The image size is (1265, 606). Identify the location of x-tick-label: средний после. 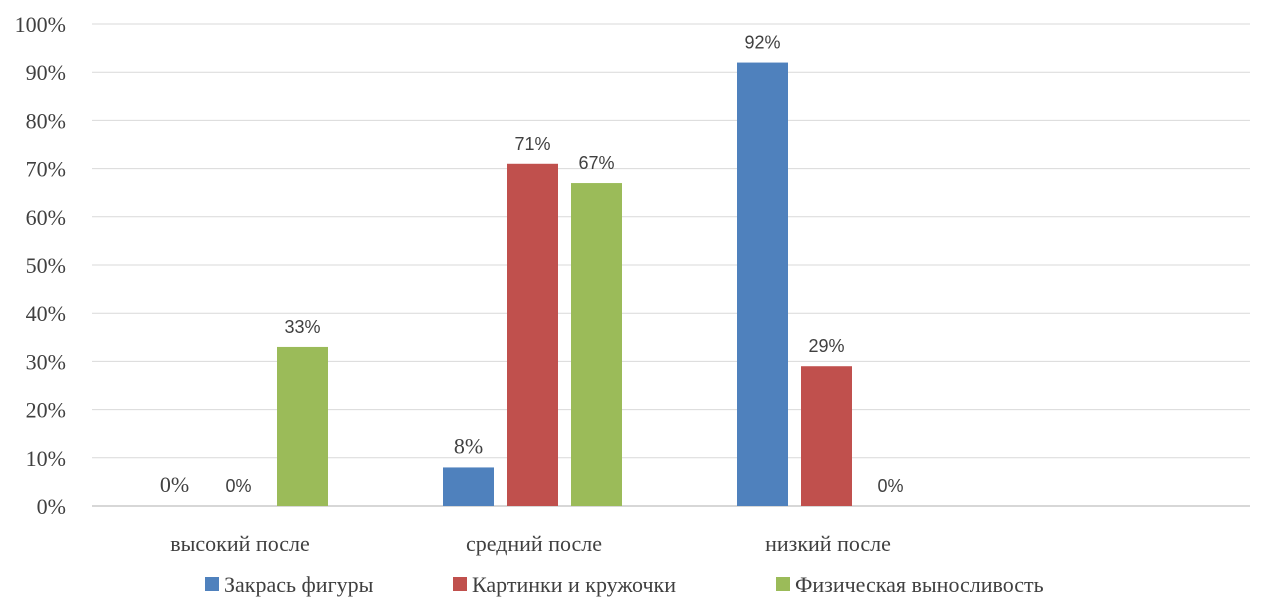
(534, 543).